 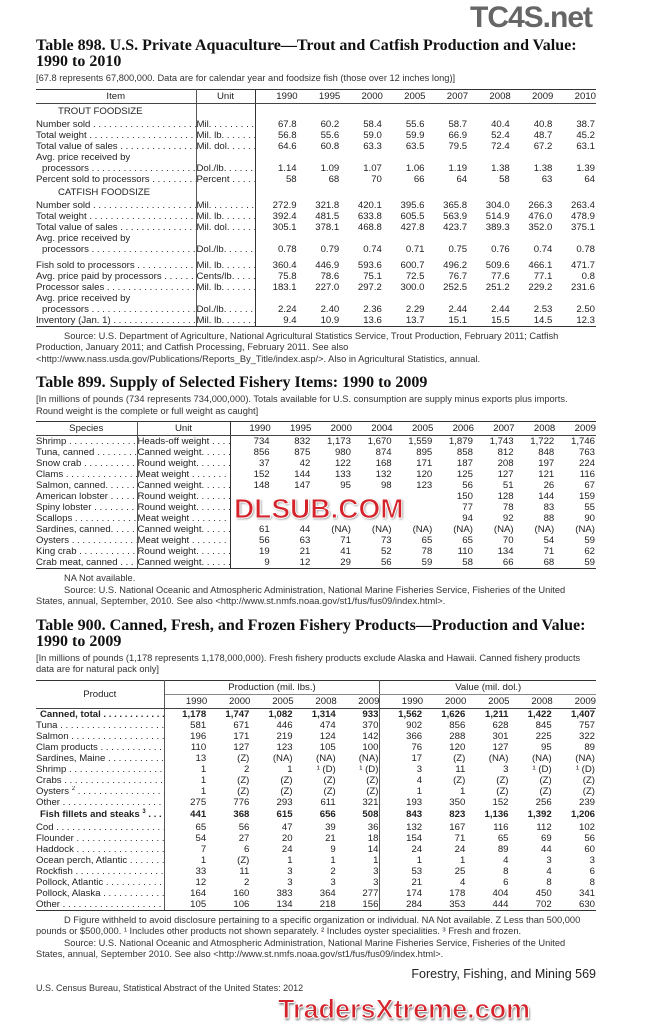 I want to click on cell-value: 56, so click(x=372, y=563).